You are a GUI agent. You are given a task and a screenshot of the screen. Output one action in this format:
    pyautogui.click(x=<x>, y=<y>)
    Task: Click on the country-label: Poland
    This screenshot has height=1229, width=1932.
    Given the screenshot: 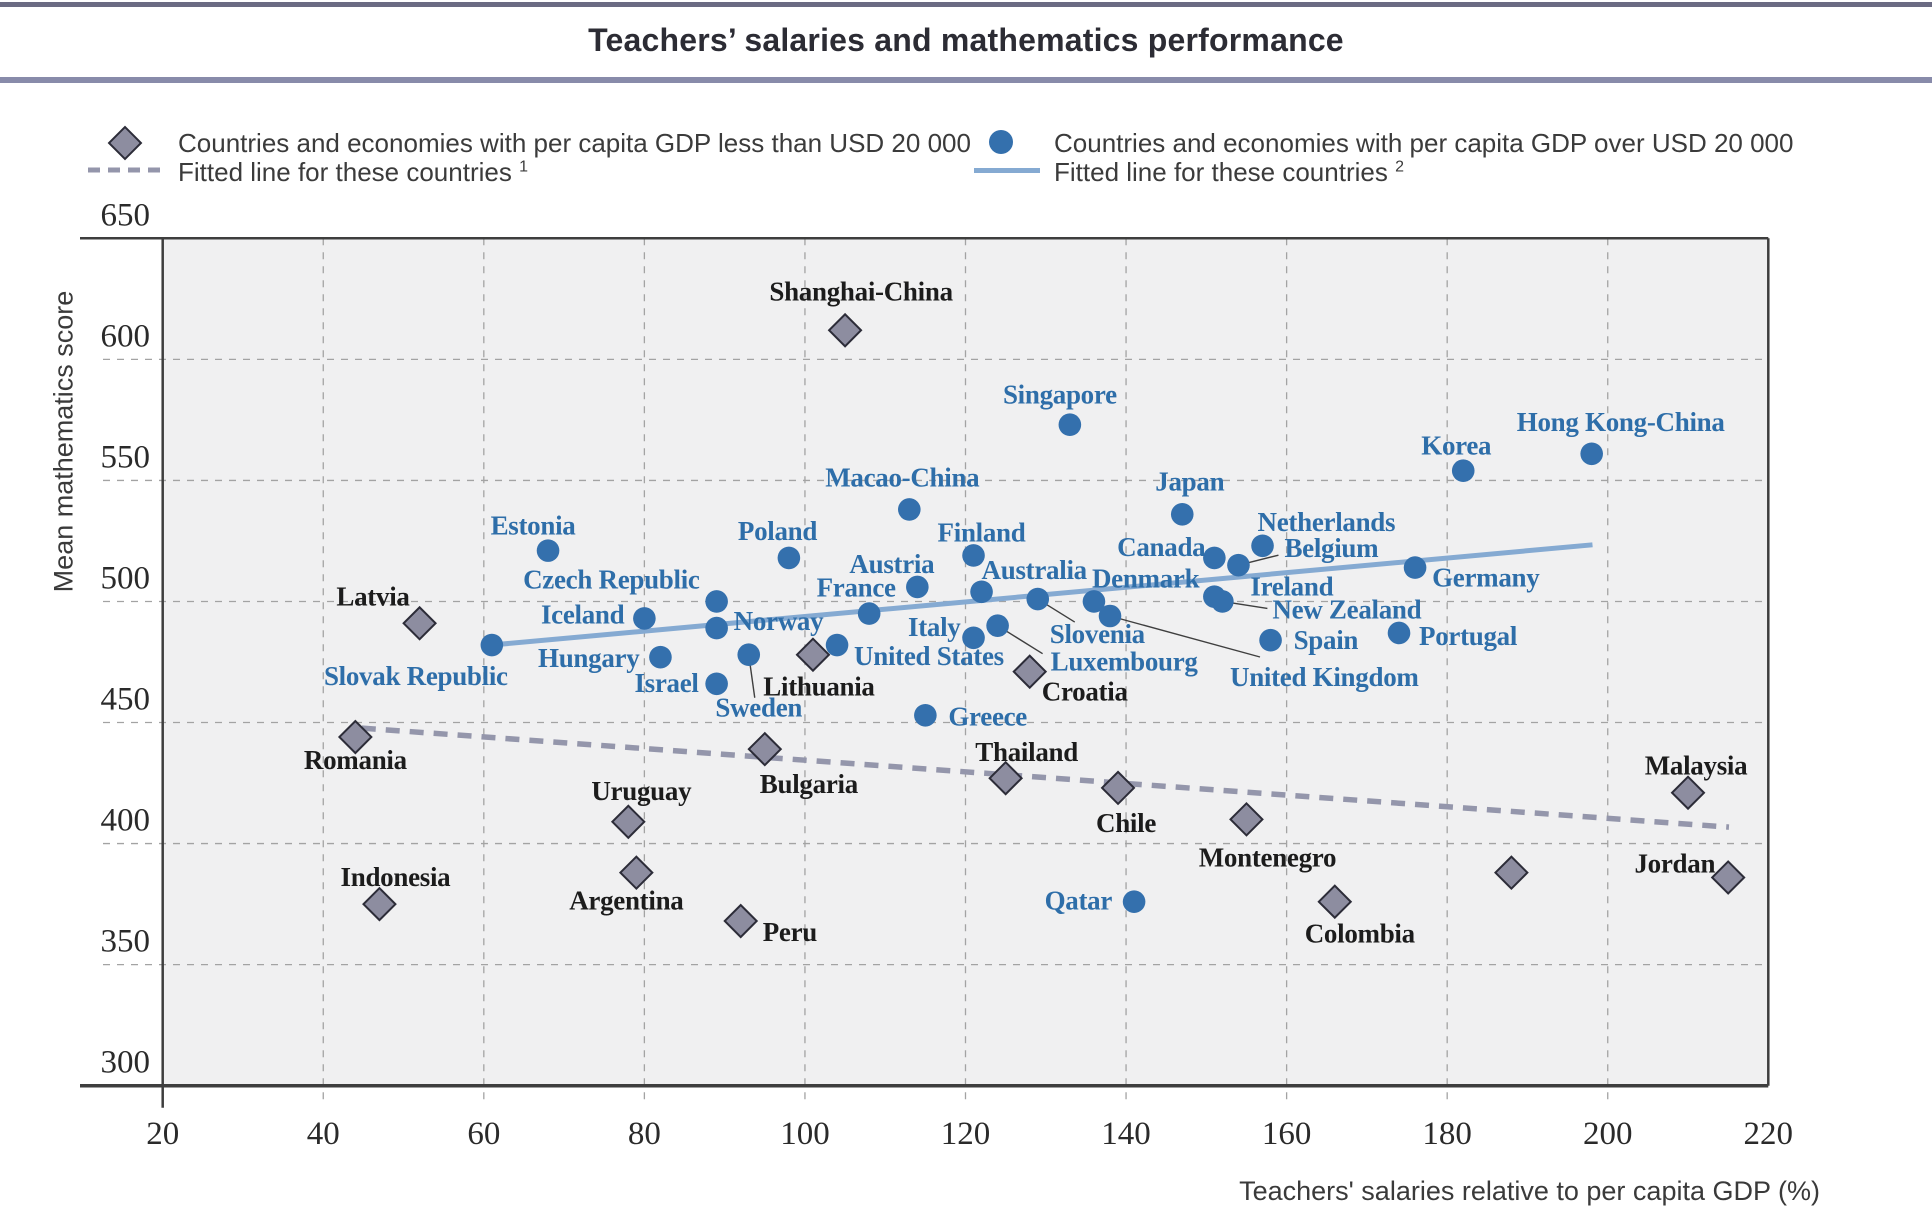 What is the action you would take?
    pyautogui.click(x=778, y=531)
    